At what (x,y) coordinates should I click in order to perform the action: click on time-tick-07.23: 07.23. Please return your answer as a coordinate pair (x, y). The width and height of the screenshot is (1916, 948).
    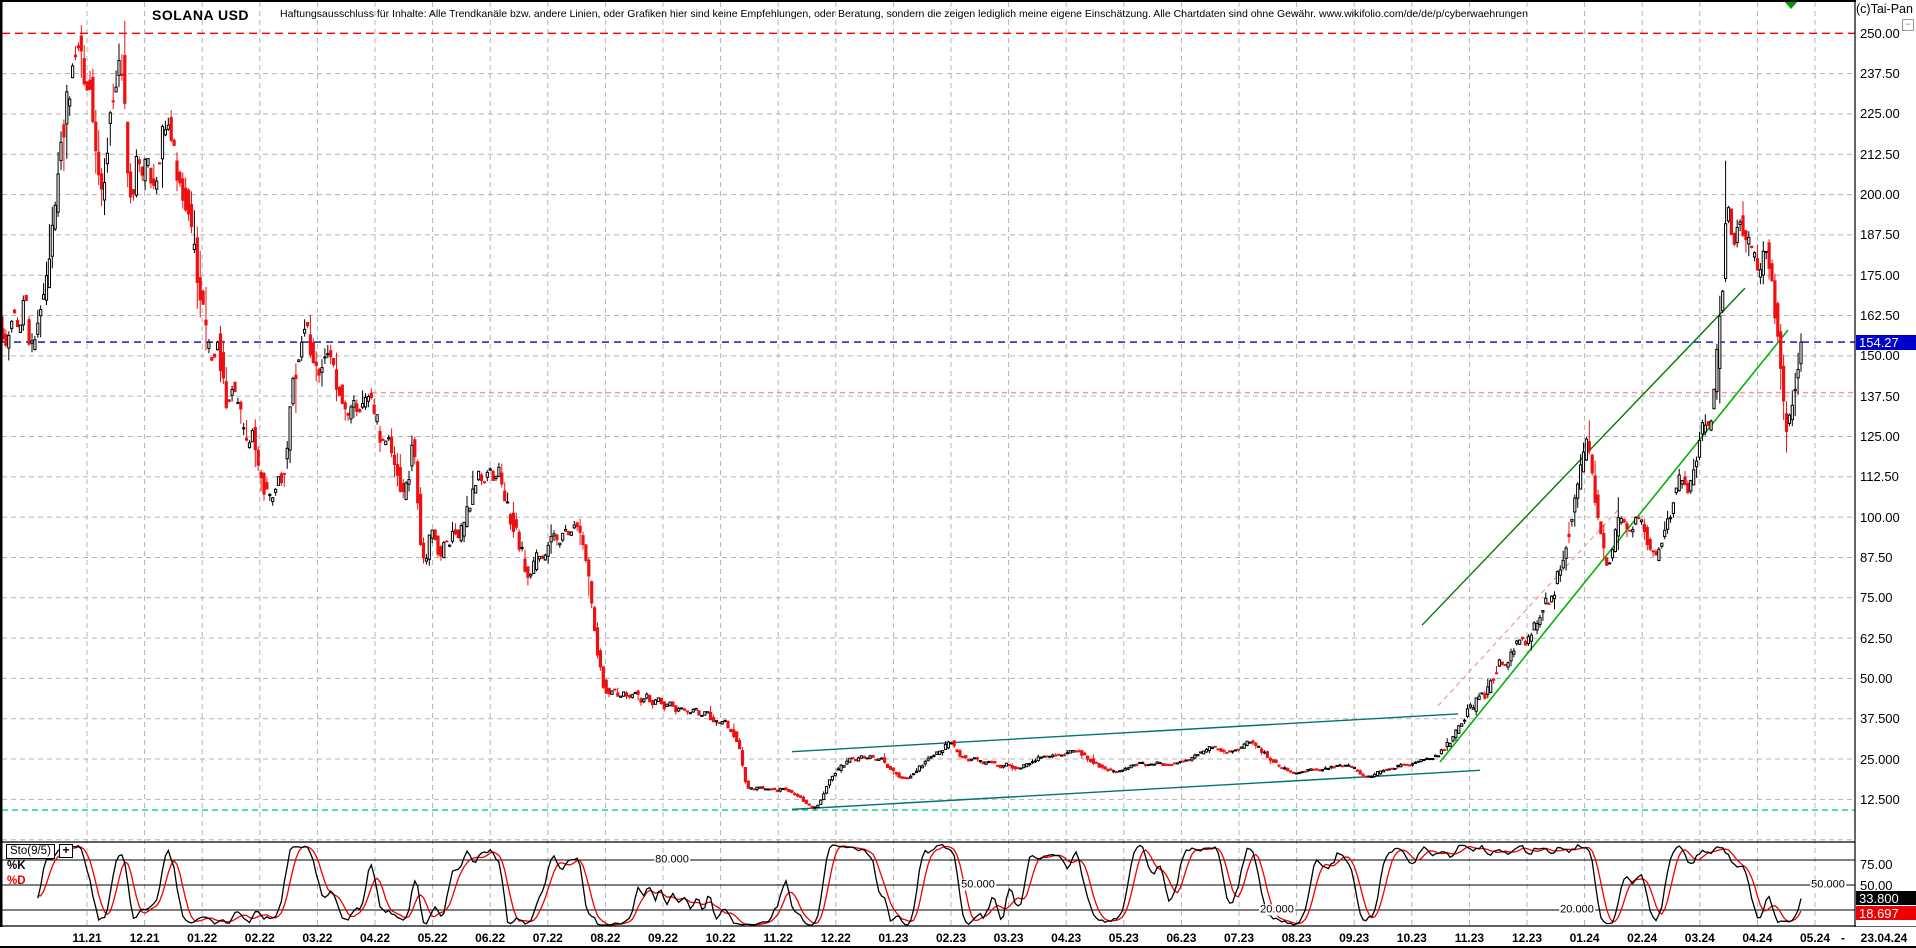
    Looking at the image, I should click on (1239, 938).